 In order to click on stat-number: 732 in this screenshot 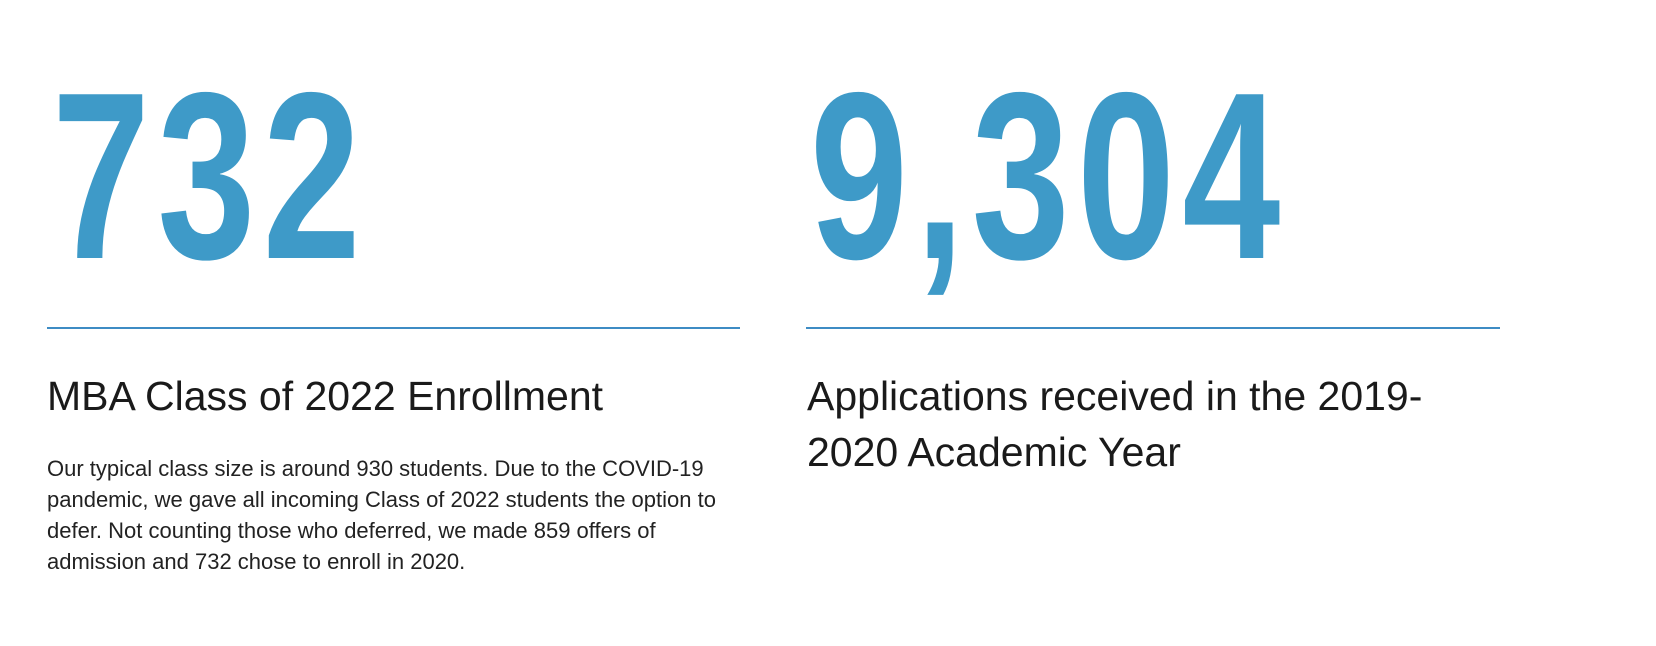, I will do `click(210, 176)`.